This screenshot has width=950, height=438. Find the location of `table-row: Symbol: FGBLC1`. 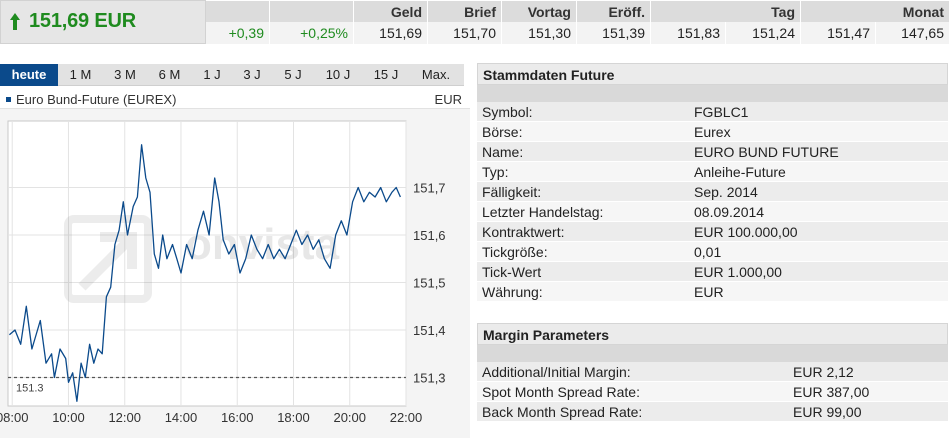

table-row: Symbol: FGBLC1 is located at coordinates (712, 112).